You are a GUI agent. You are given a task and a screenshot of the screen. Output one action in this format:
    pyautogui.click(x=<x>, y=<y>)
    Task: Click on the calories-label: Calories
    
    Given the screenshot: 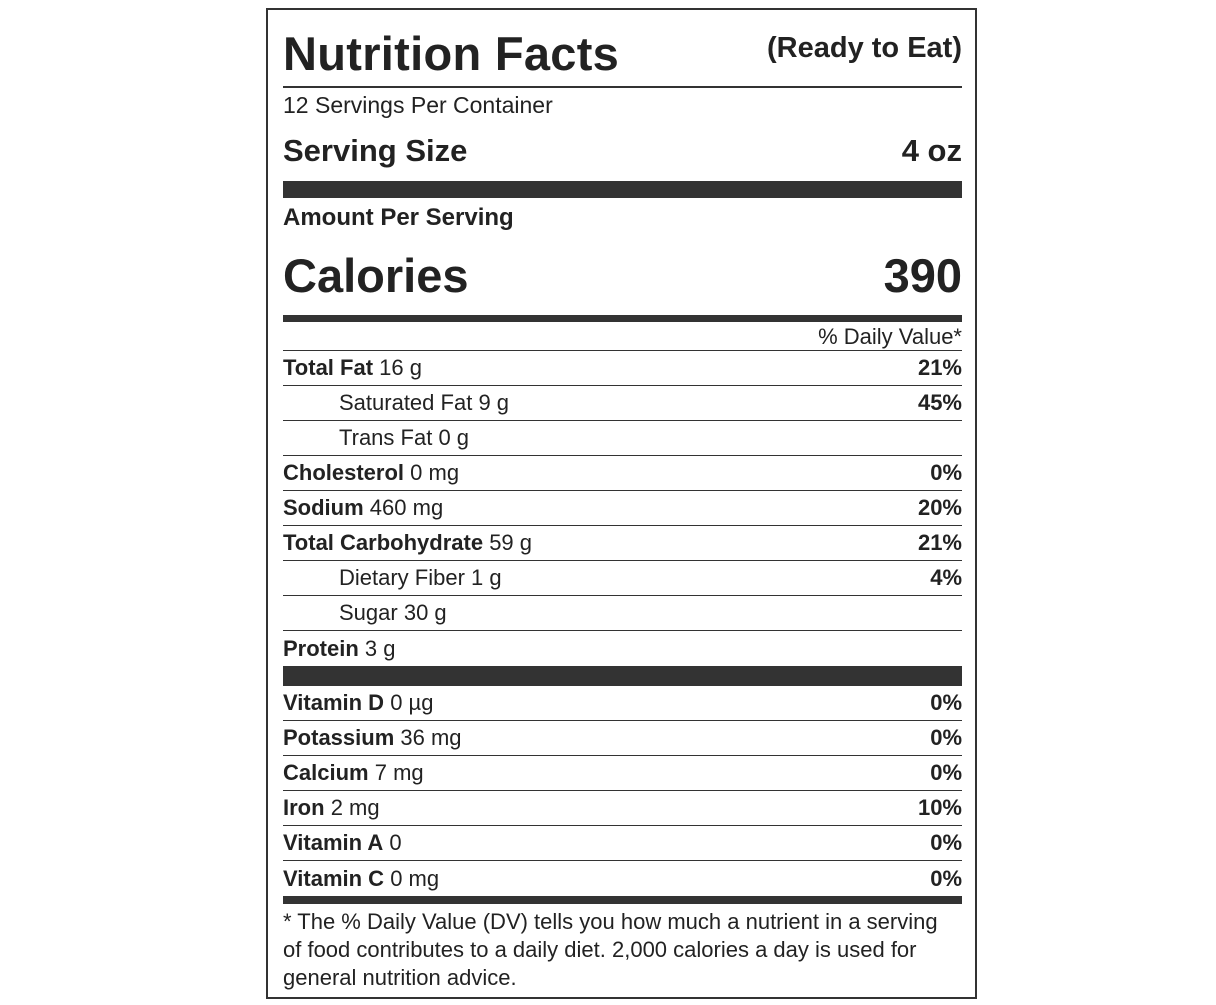 What is the action you would take?
    pyautogui.click(x=376, y=275)
    